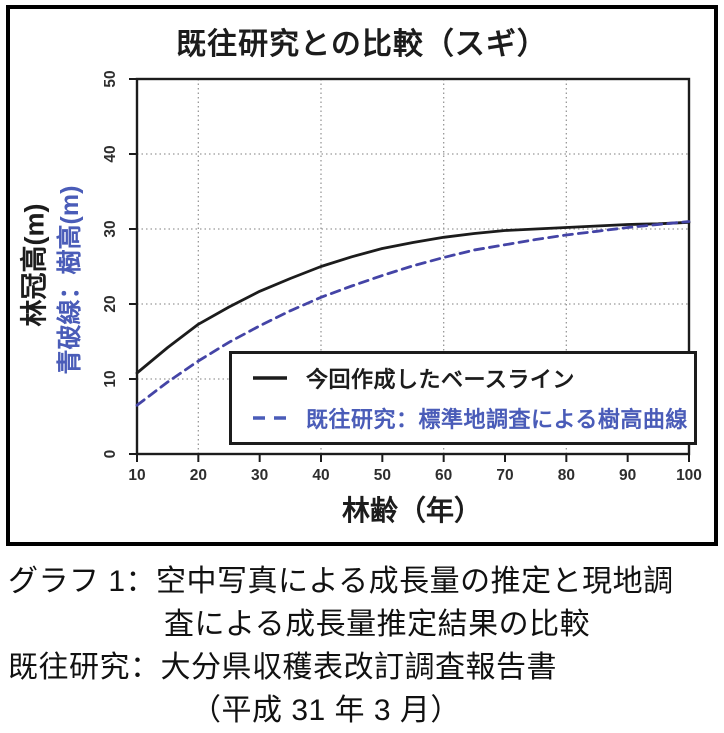 The height and width of the screenshot is (733, 724). I want to click on caption-line-4: （平成 31 年 3 月）, so click(326, 710).